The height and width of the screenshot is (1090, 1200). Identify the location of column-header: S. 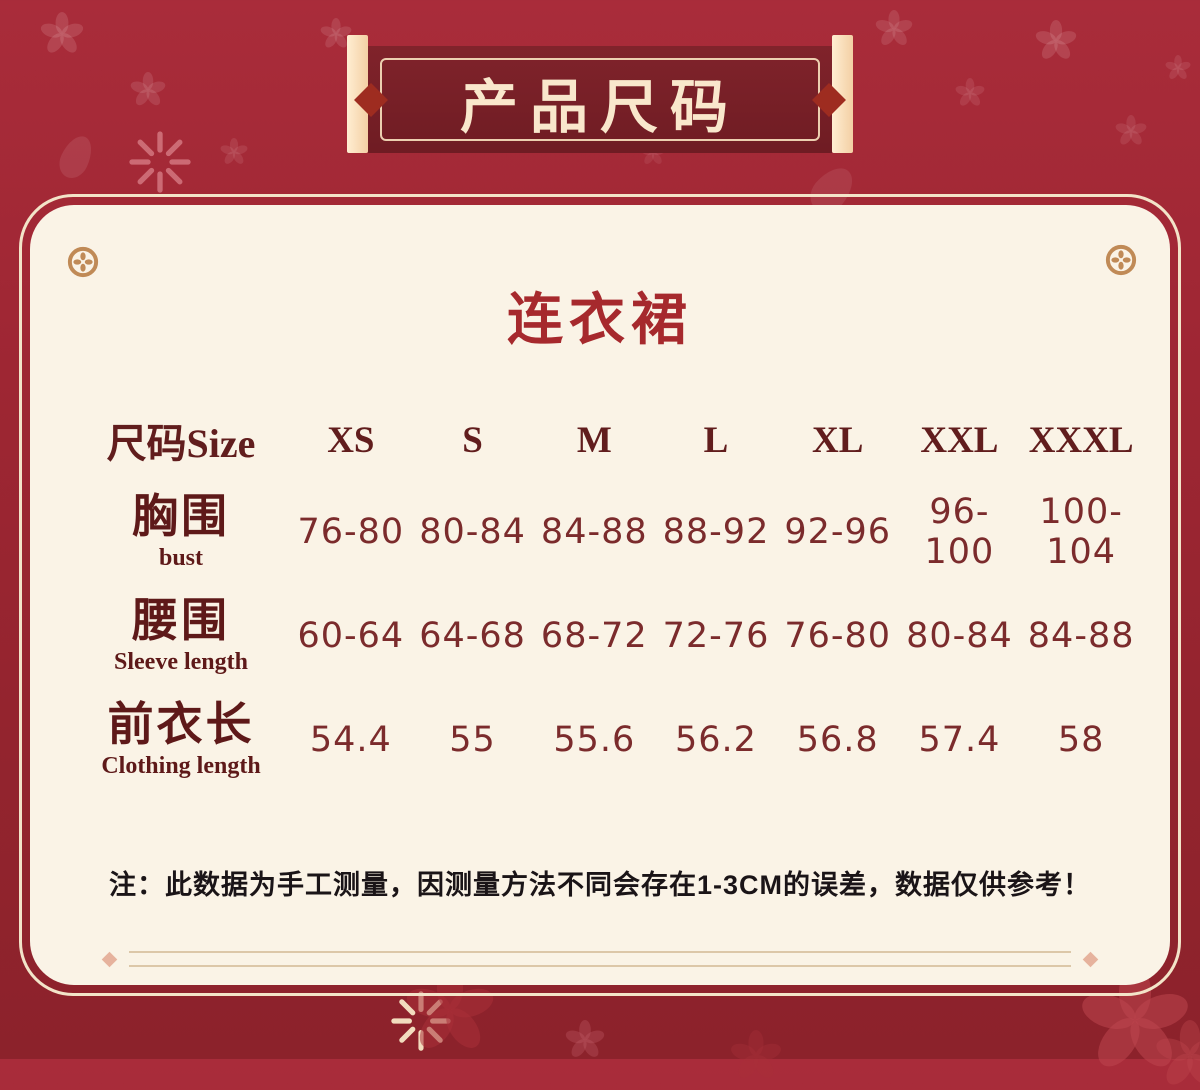
(472, 440).